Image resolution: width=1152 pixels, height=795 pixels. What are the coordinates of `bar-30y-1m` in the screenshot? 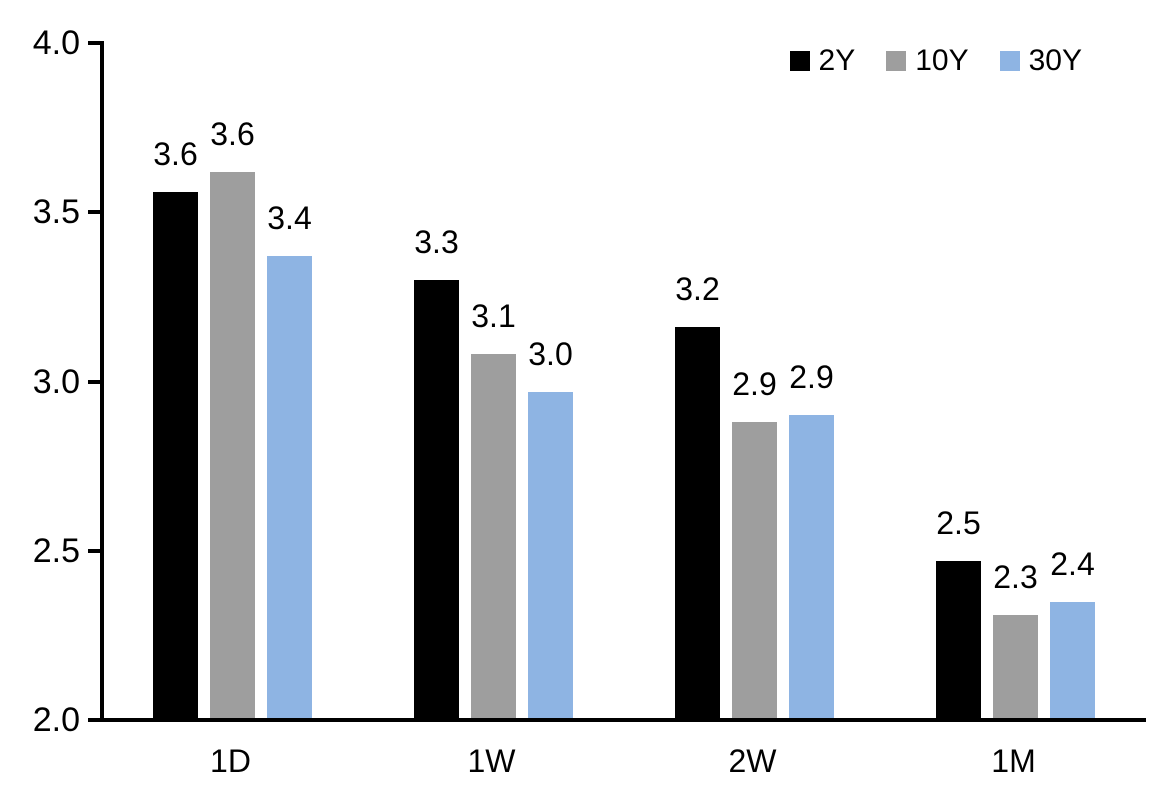 It's located at (1072, 660).